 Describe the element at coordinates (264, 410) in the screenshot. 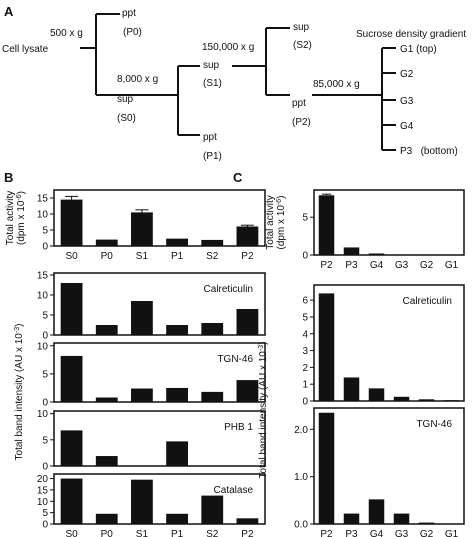

I see `c-band-ylabel: Total band intensity (AU x 10-3)` at that location.